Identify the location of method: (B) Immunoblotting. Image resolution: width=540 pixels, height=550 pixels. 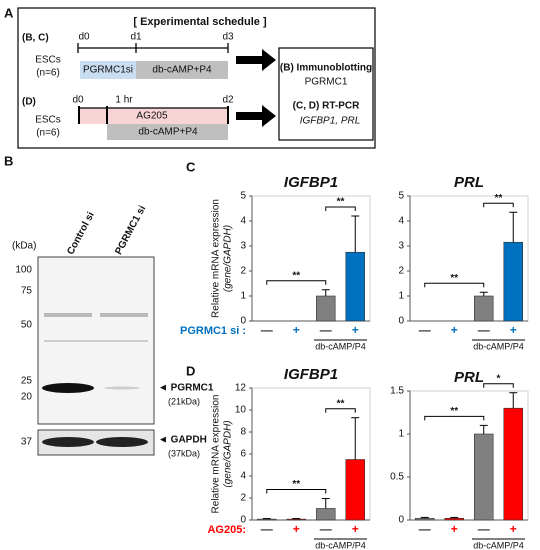
(326, 68).